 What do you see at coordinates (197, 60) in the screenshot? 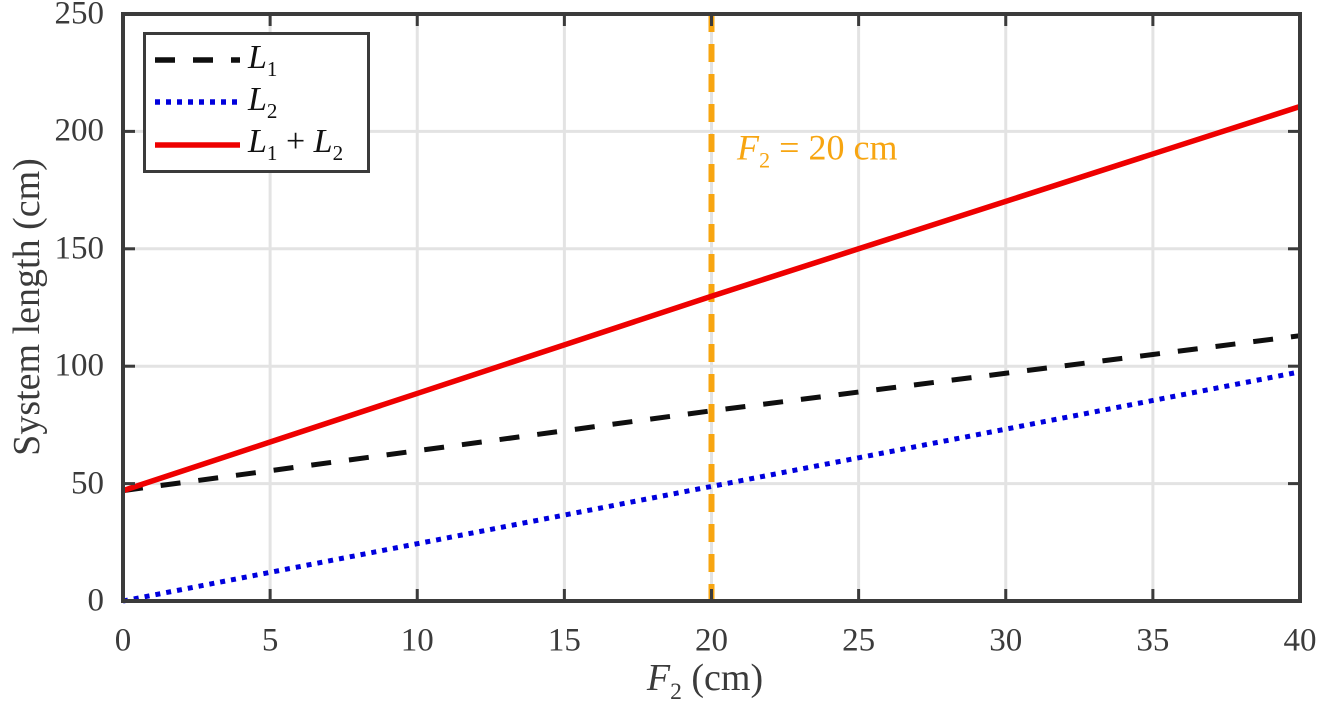
I see `dashed-line-sample-icon` at bounding box center [197, 60].